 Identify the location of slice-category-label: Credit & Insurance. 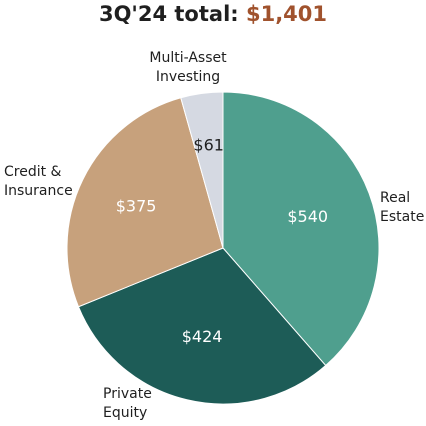
(38, 181).